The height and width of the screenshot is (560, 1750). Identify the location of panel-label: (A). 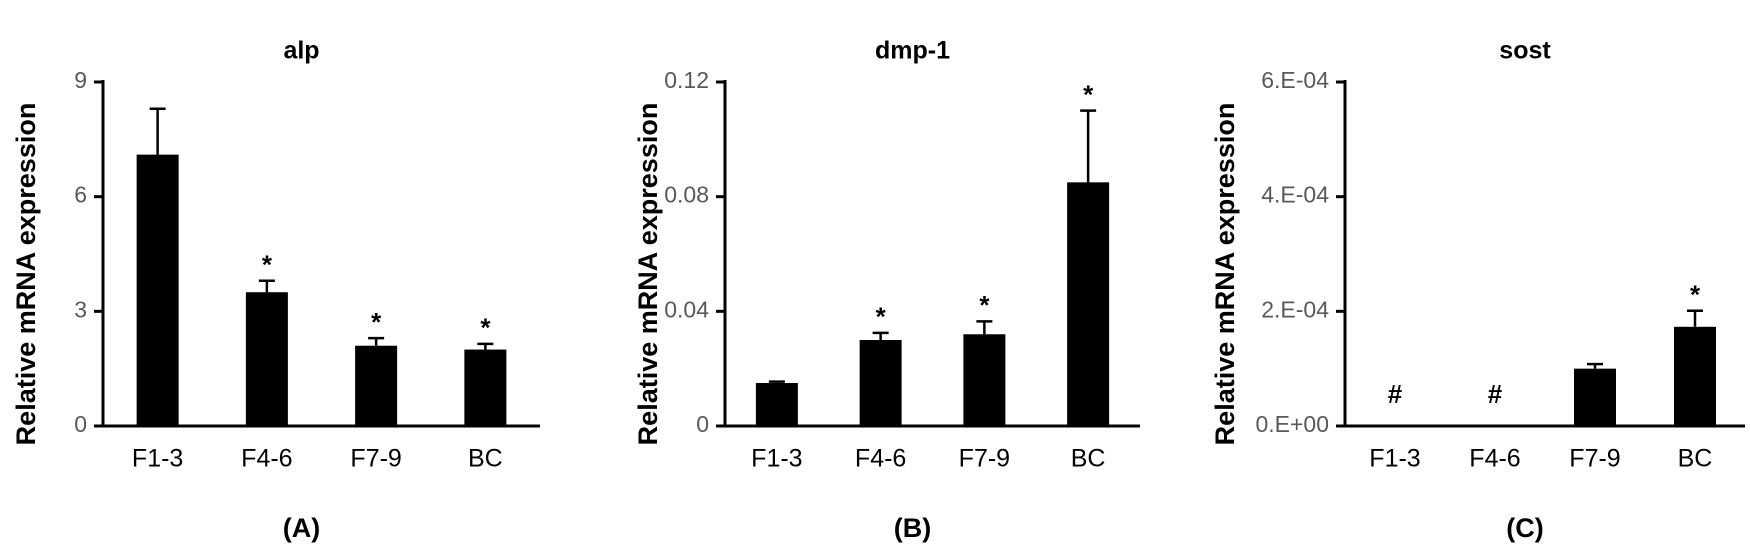
(301, 528).